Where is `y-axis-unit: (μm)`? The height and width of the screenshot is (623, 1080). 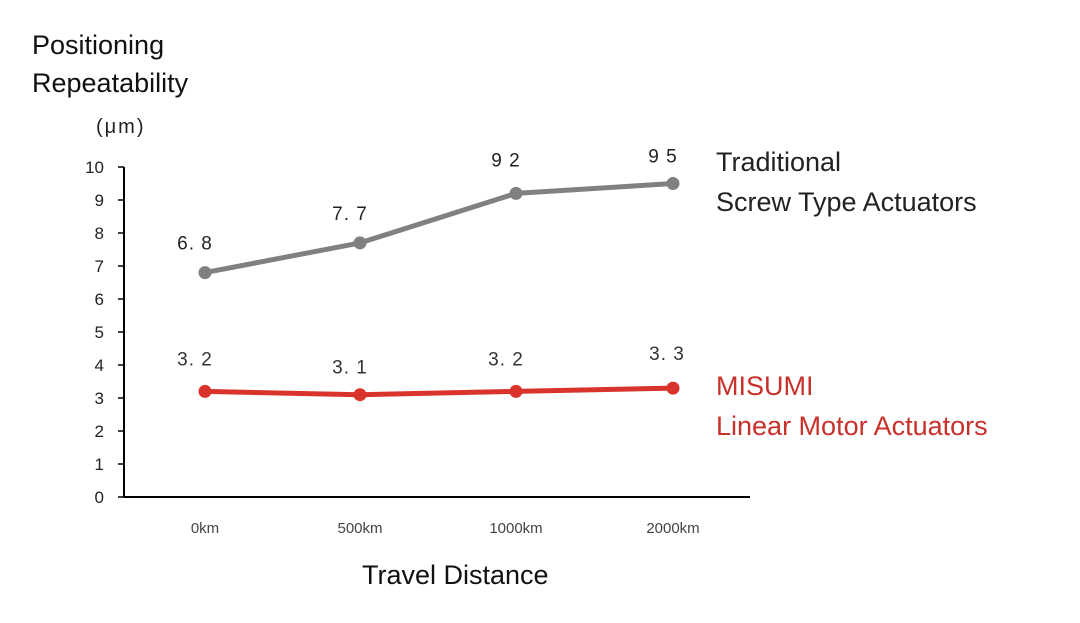 y-axis-unit: (μm) is located at coordinates (121, 127).